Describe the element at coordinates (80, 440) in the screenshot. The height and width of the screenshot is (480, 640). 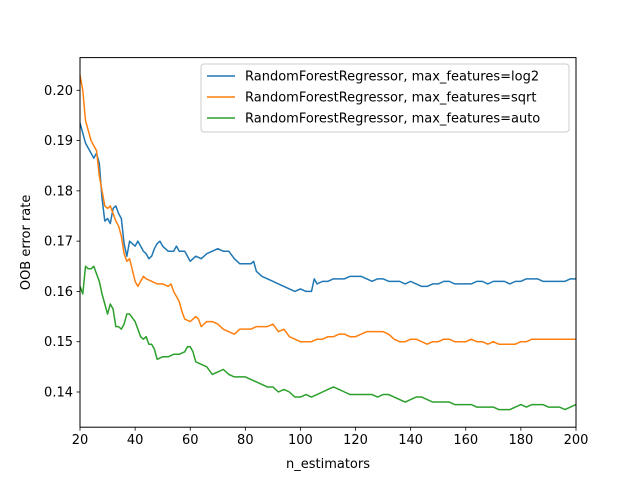
I see `x-tick-label: 20` at that location.